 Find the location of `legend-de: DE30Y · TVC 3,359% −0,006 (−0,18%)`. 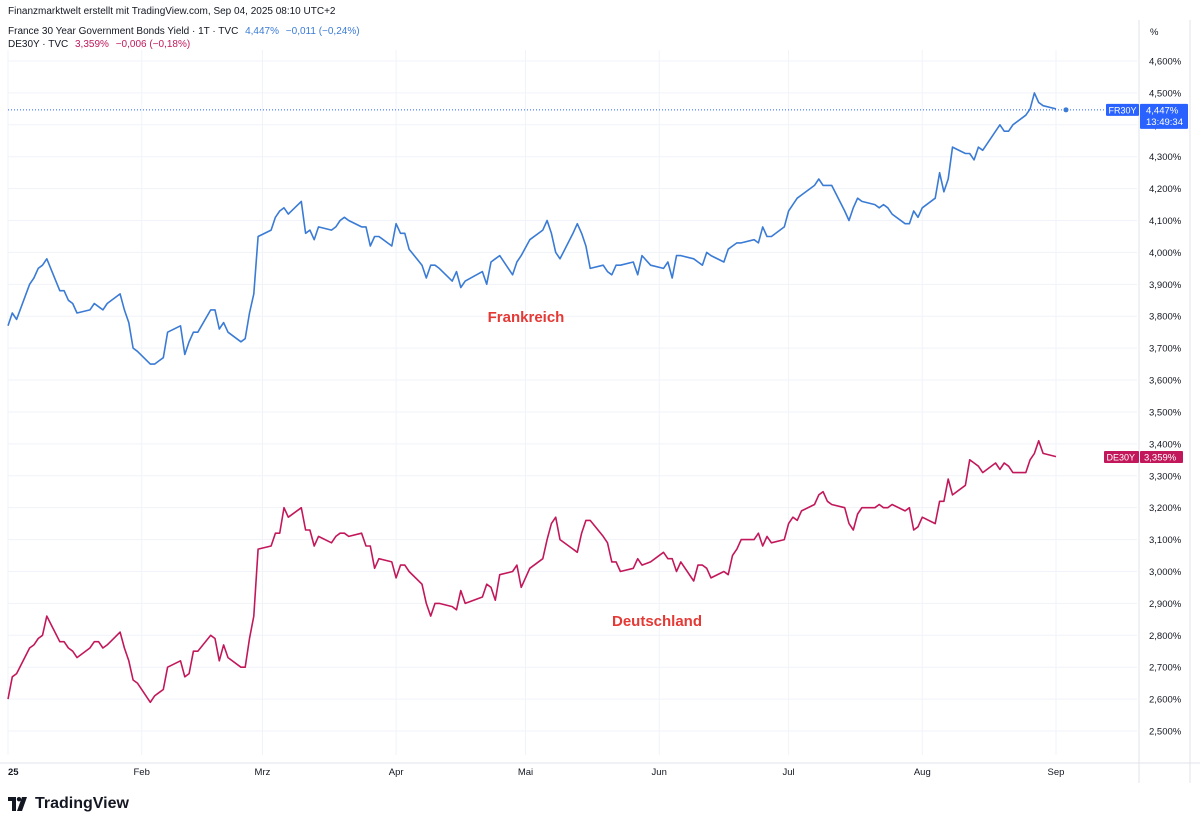

legend-de: DE30Y · TVC 3,359% −0,006 (−0,18%) is located at coordinates (101, 44).